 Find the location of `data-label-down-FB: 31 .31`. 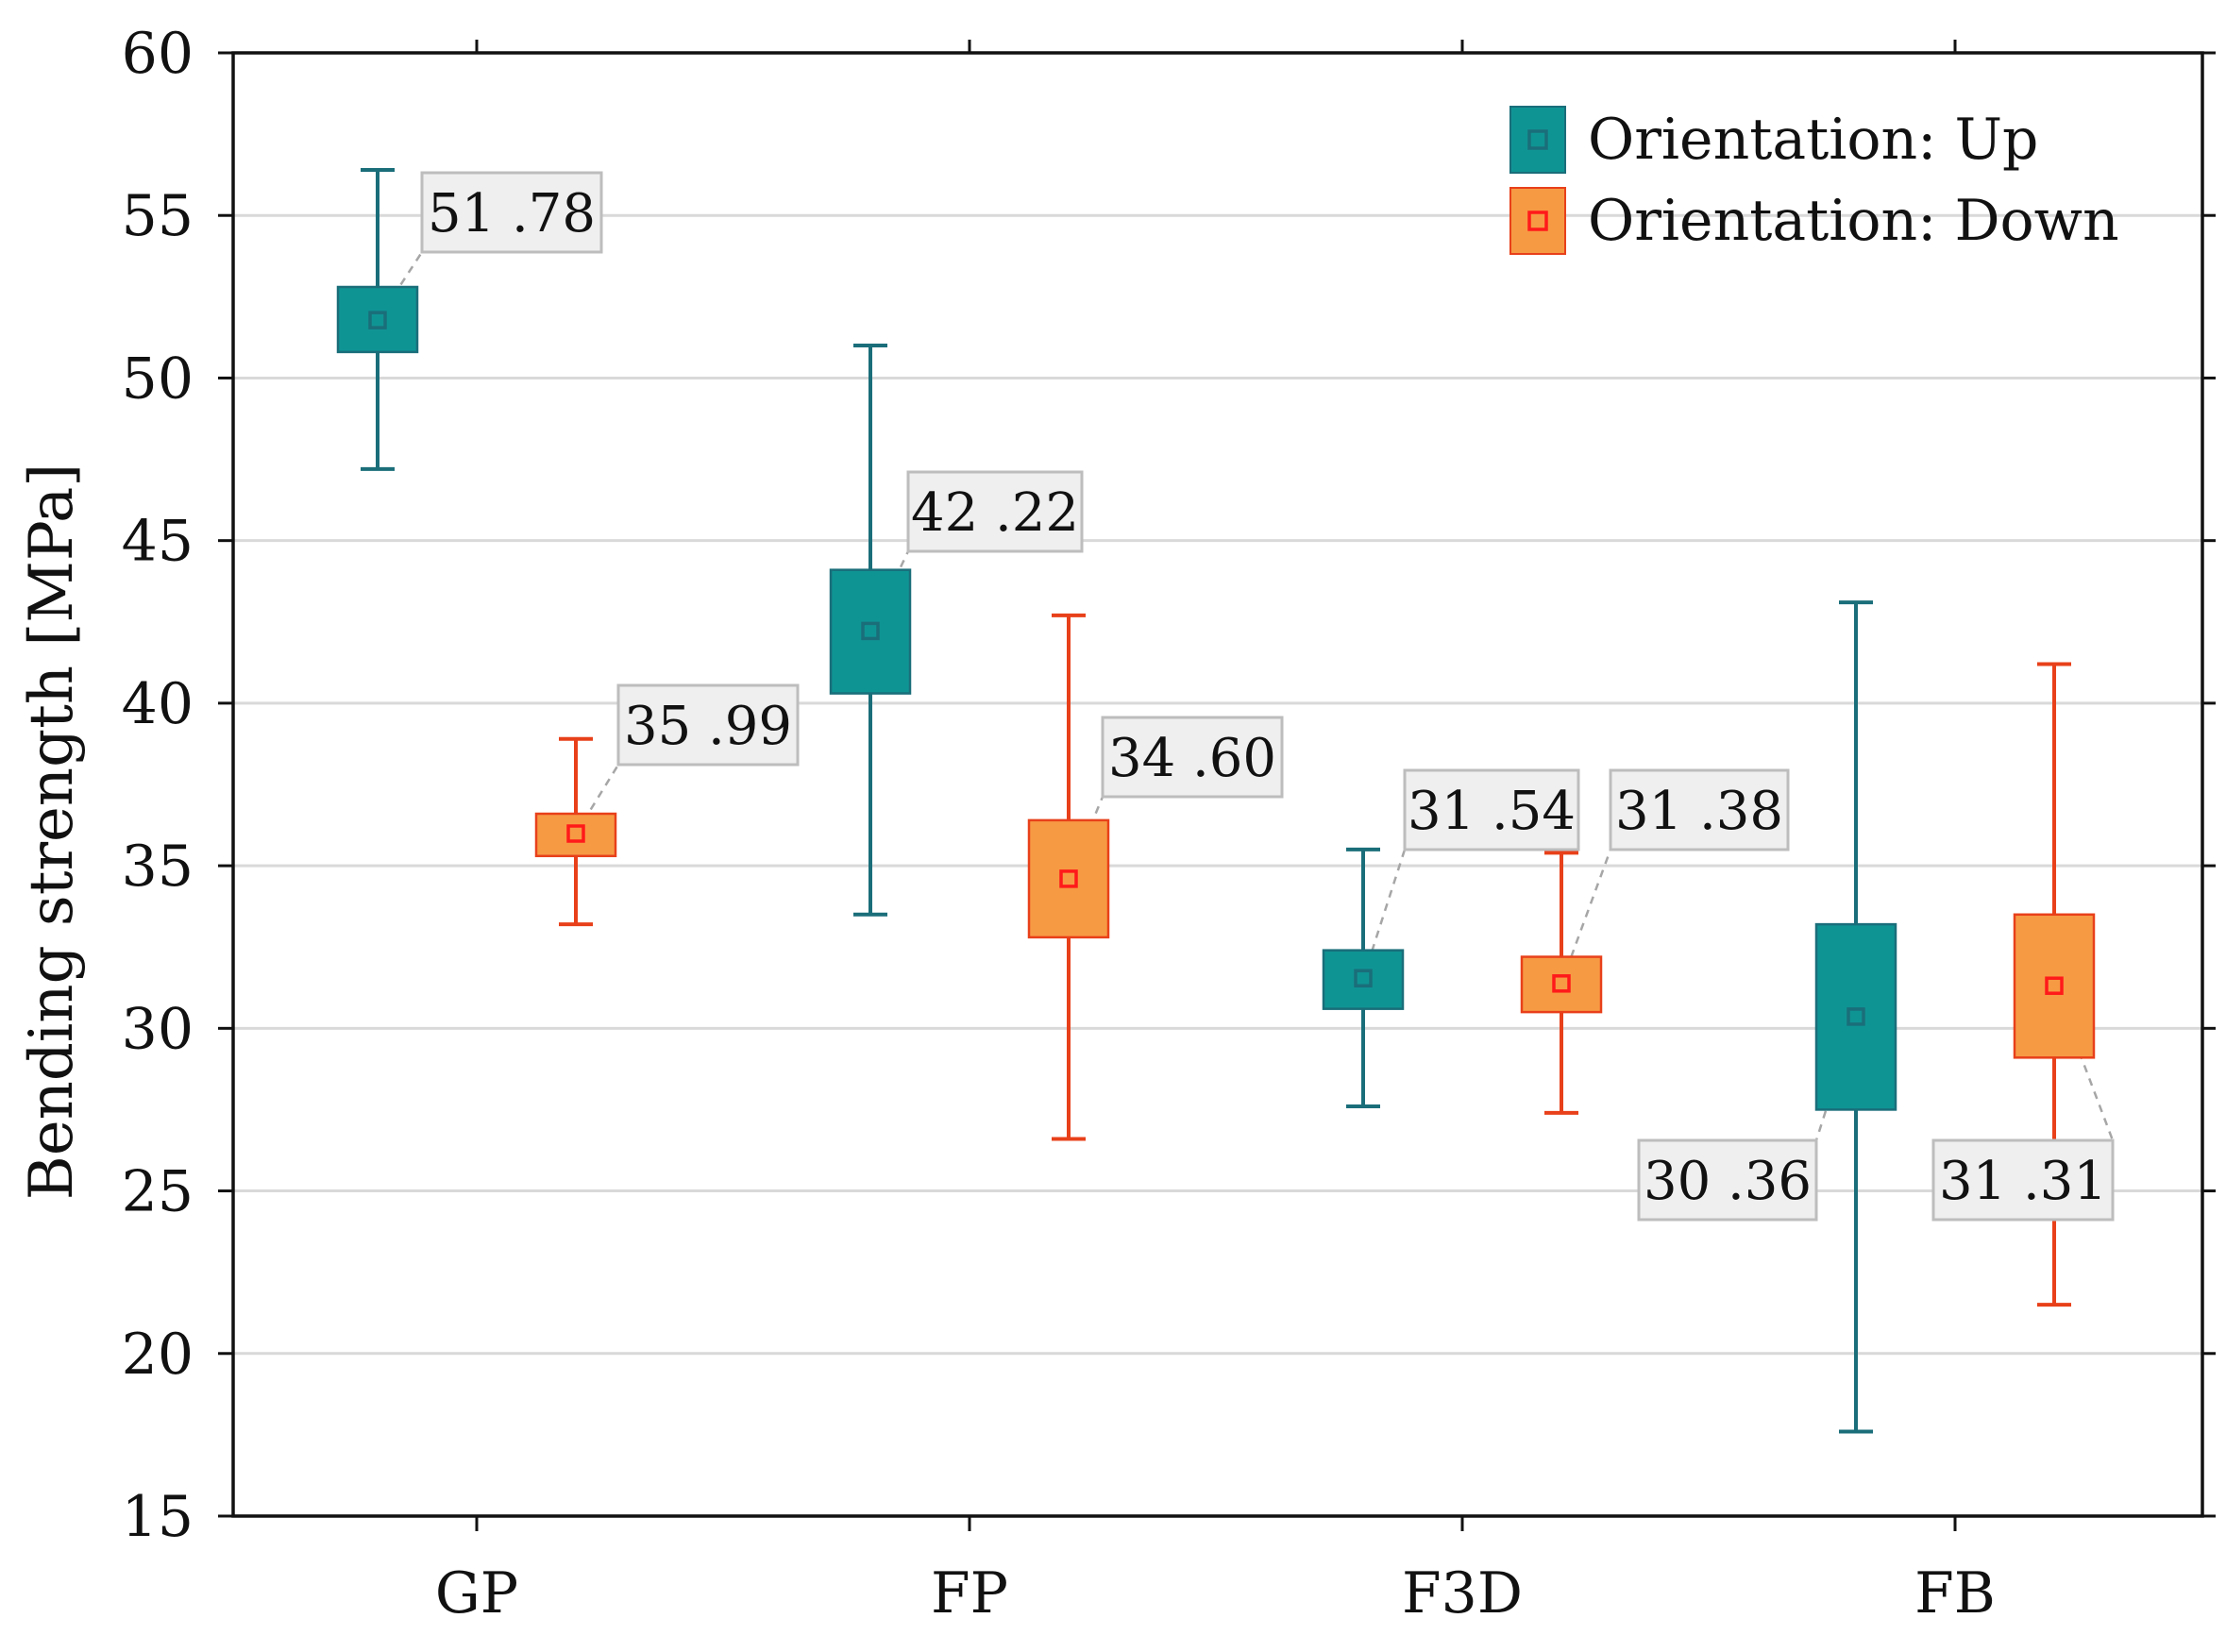

data-label-down-FB: 31 .31 is located at coordinates (2023, 1181).